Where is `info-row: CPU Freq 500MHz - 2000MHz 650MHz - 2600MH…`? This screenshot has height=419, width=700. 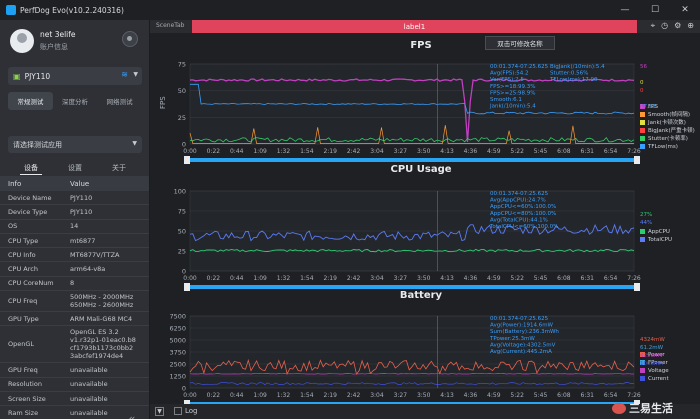 info-row: CPU Freq 500MHz - 2000MHz 650MHz - 2600MH… is located at coordinates (74, 302).